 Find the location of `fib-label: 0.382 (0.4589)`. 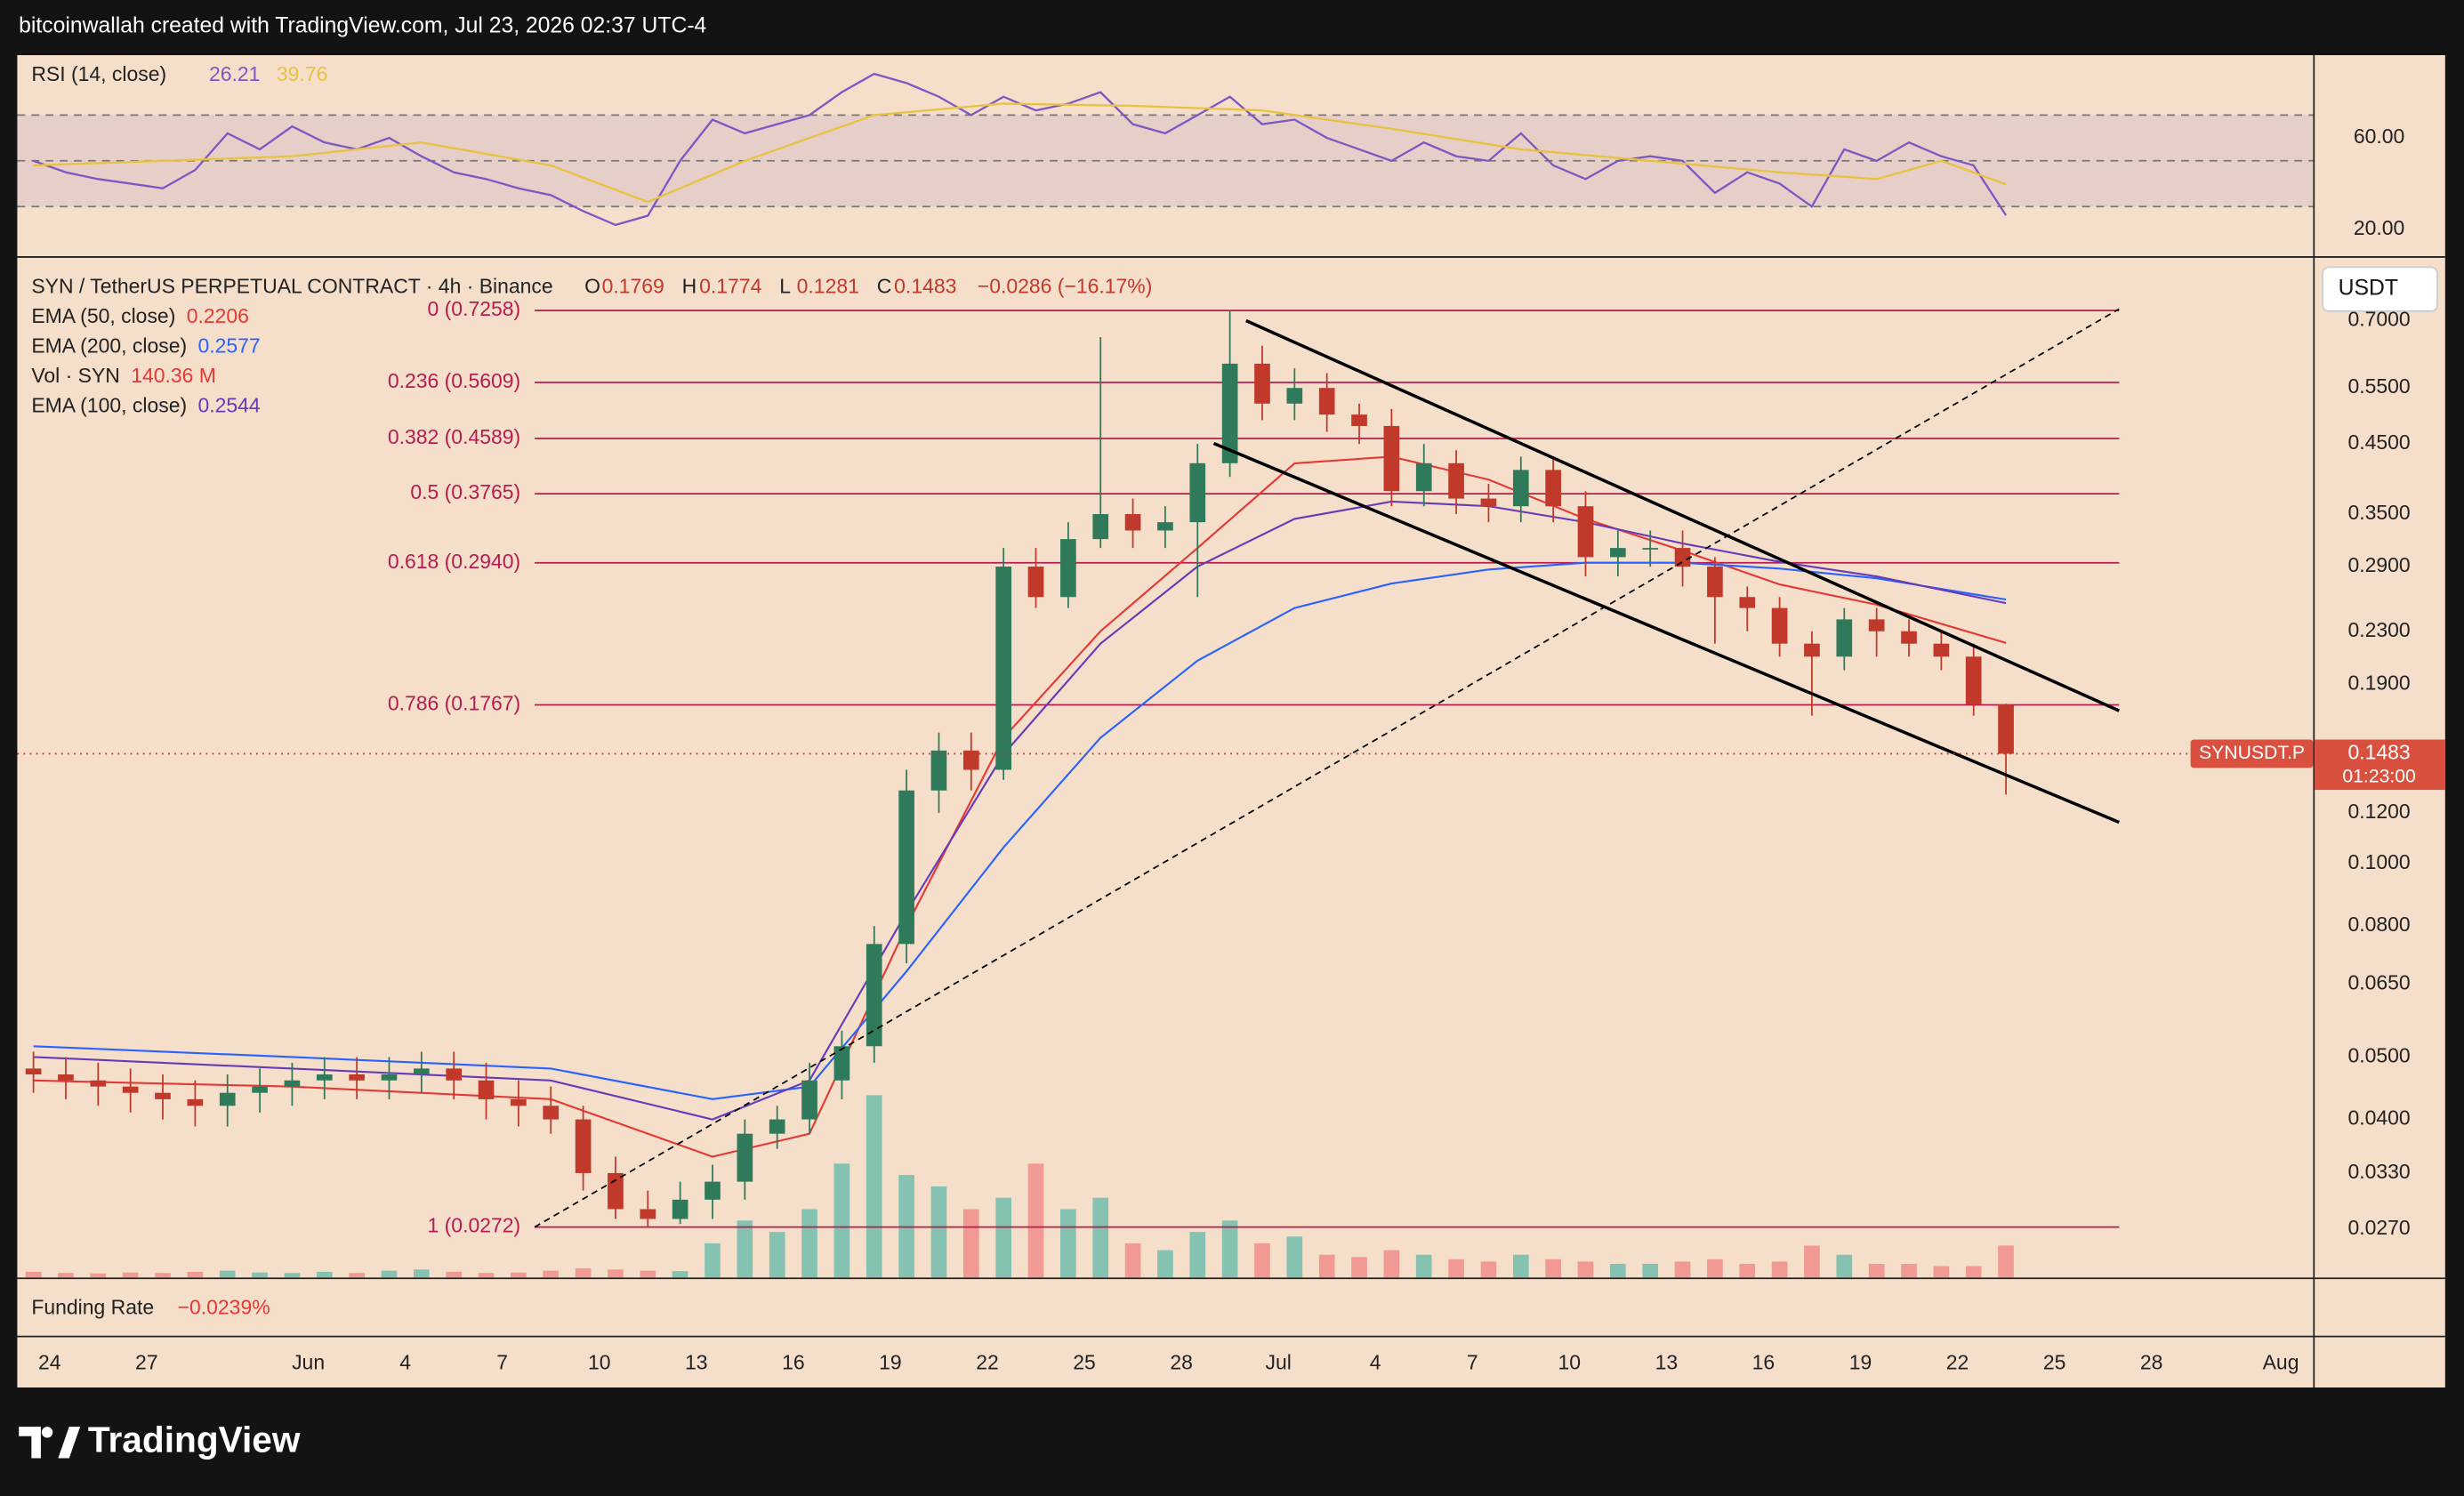

fib-label: 0.382 (0.4589) is located at coordinates (454, 436).